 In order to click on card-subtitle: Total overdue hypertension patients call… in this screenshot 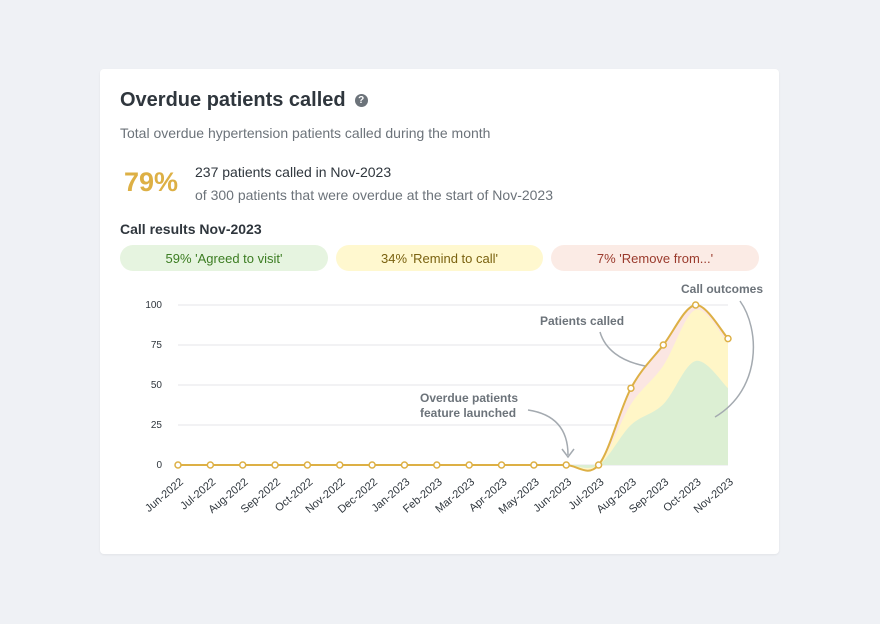, I will do `click(305, 133)`.